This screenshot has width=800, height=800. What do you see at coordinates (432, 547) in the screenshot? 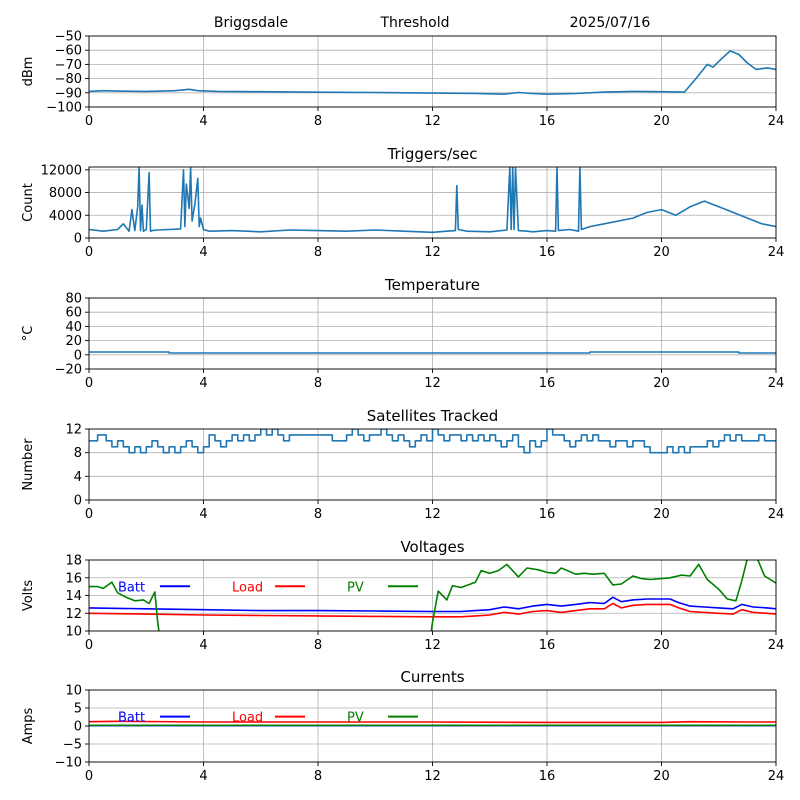
I see `chart-title: Voltages` at bounding box center [432, 547].